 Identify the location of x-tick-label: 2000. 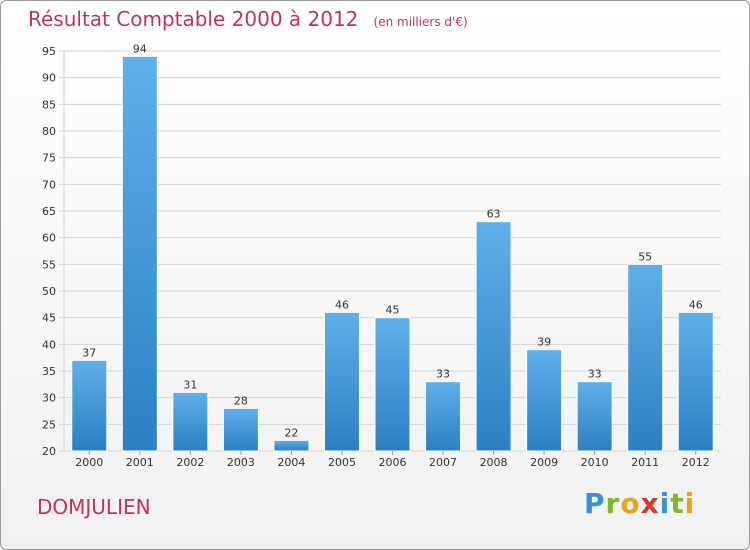
(89, 462).